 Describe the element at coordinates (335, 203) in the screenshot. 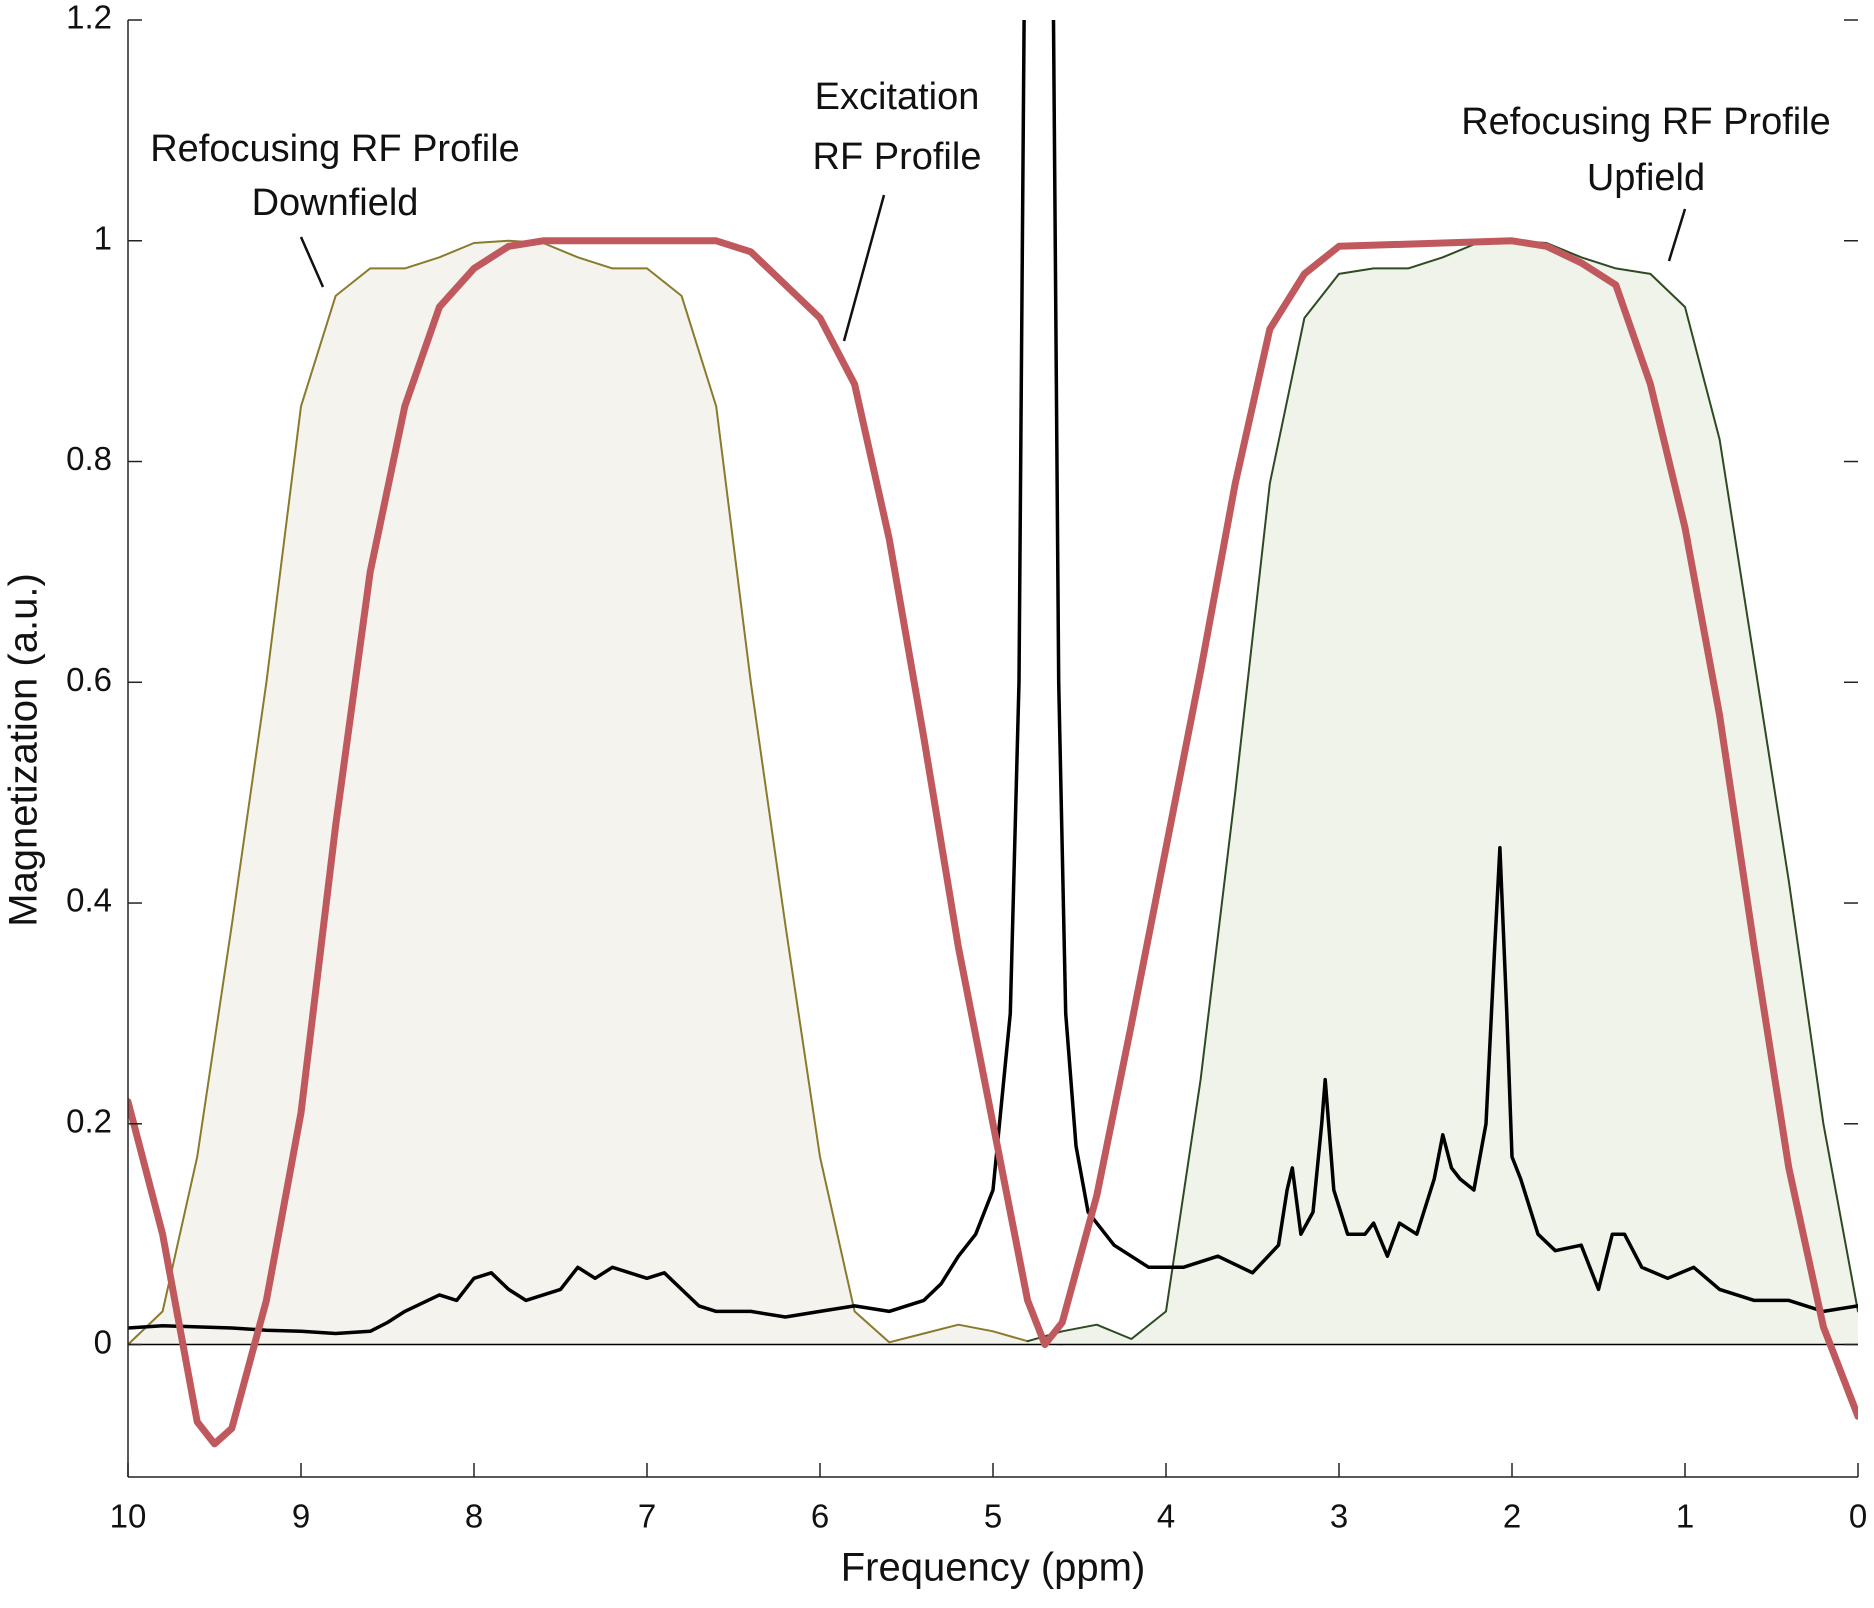

I see `annotation: Downfield` at that location.